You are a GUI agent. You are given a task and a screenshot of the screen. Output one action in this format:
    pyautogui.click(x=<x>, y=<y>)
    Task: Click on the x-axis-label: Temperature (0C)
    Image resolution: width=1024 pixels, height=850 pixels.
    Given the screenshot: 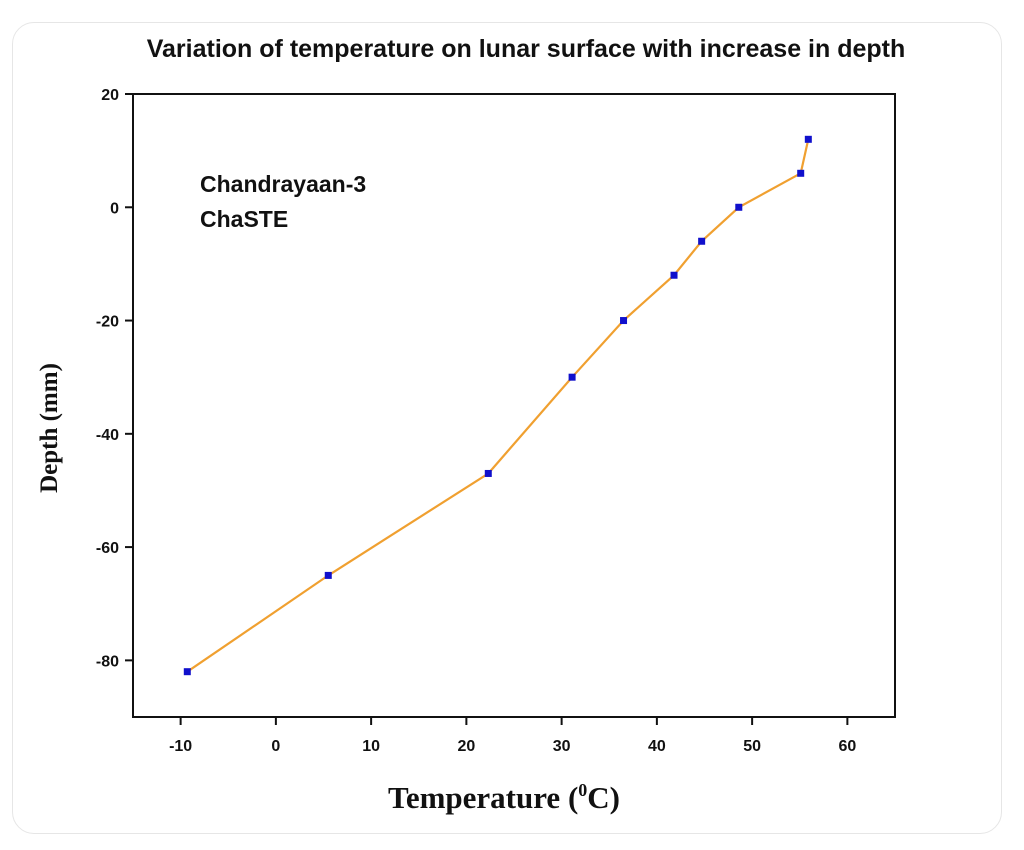 What is the action you would take?
    pyautogui.click(x=504, y=797)
    